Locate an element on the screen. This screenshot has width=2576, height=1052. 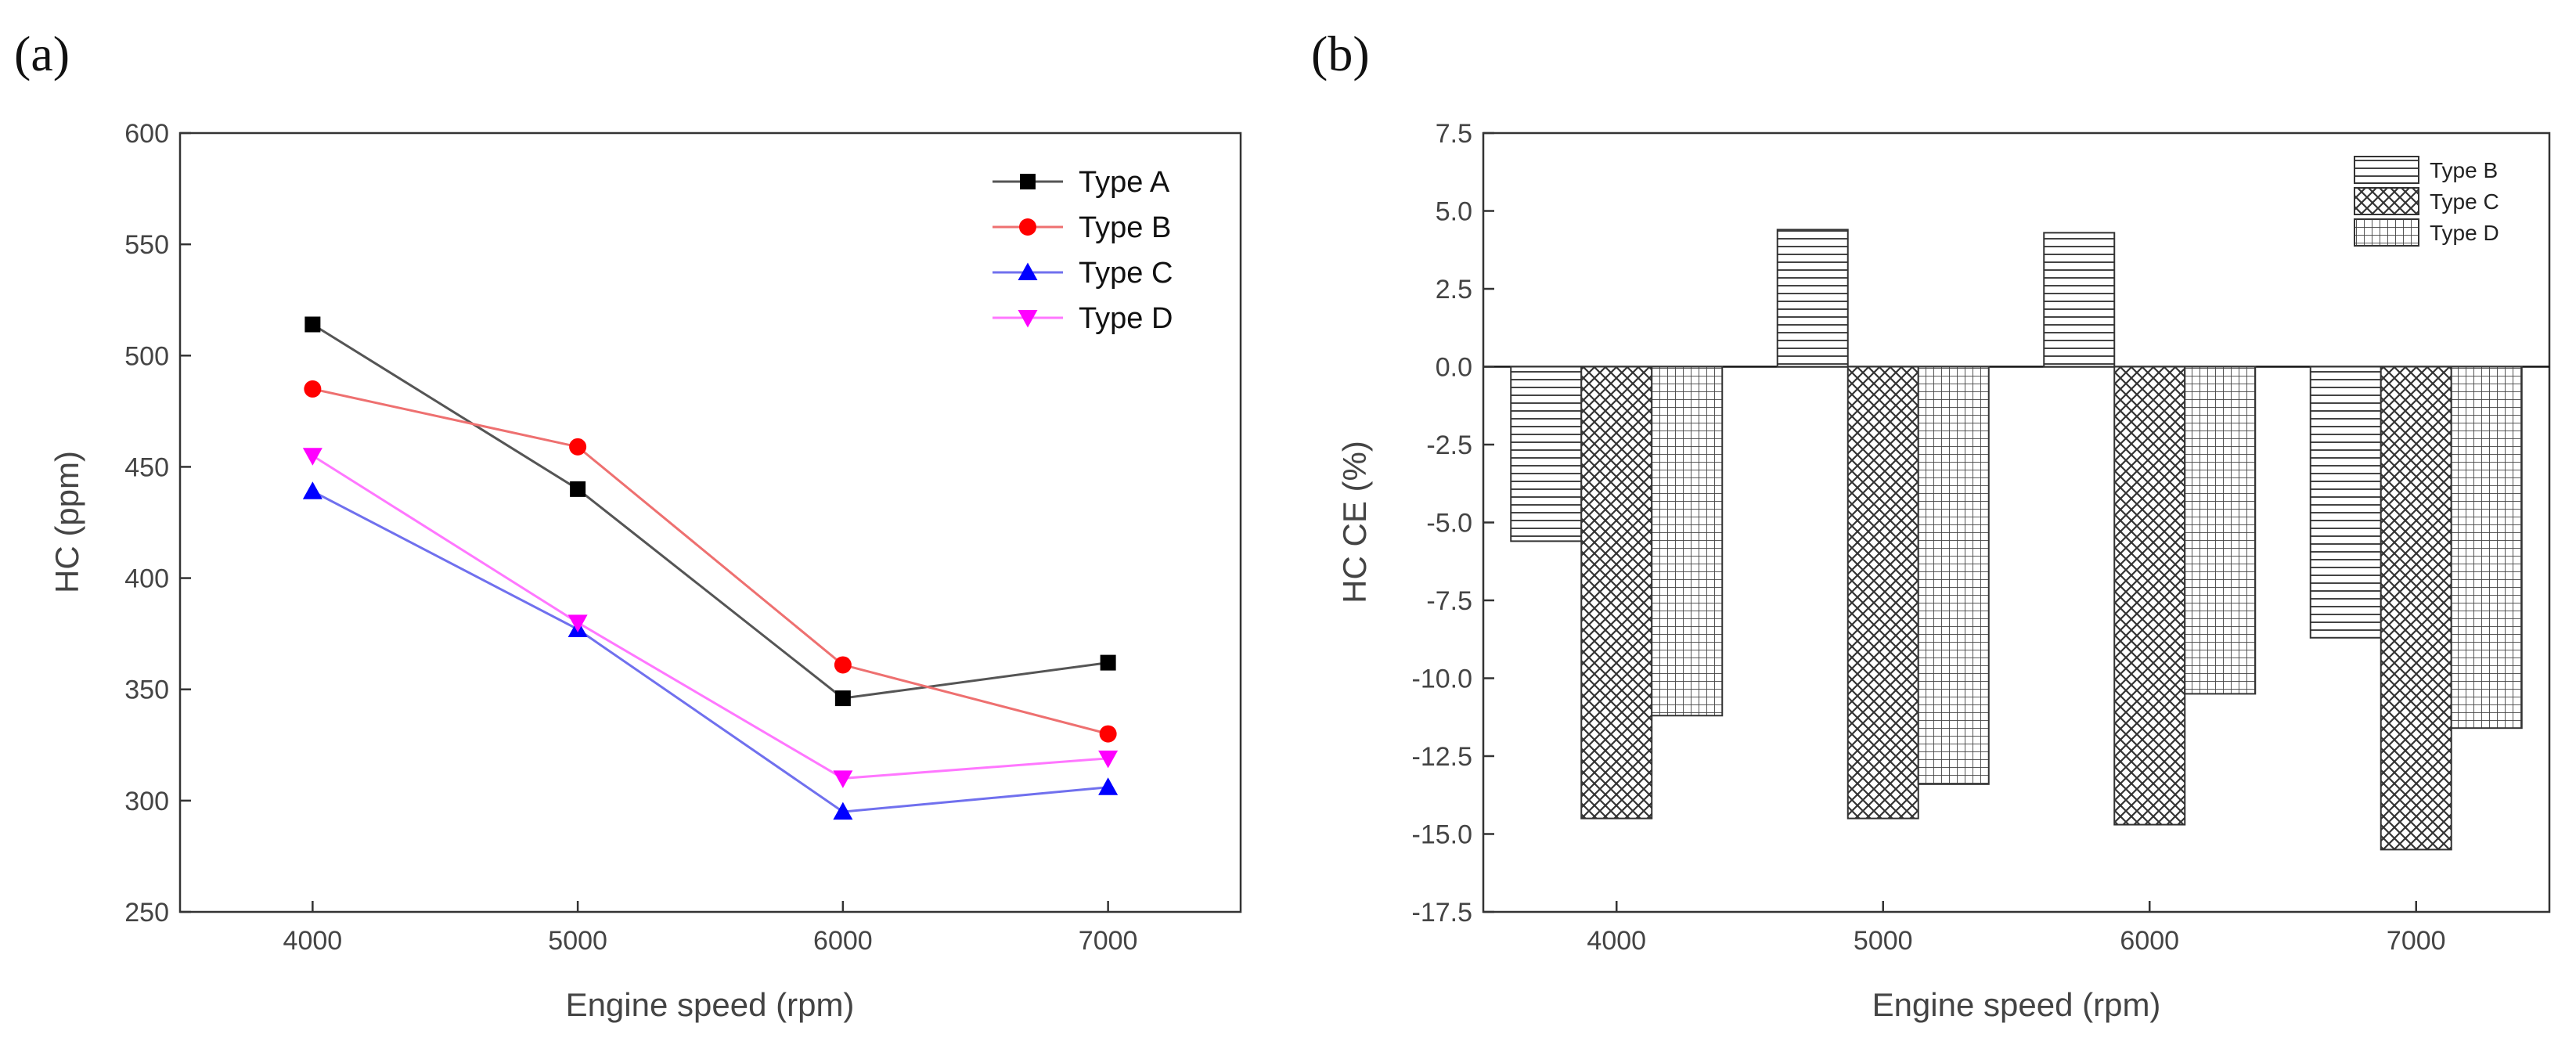
panel-b-label: (b) is located at coordinates (1340, 53).